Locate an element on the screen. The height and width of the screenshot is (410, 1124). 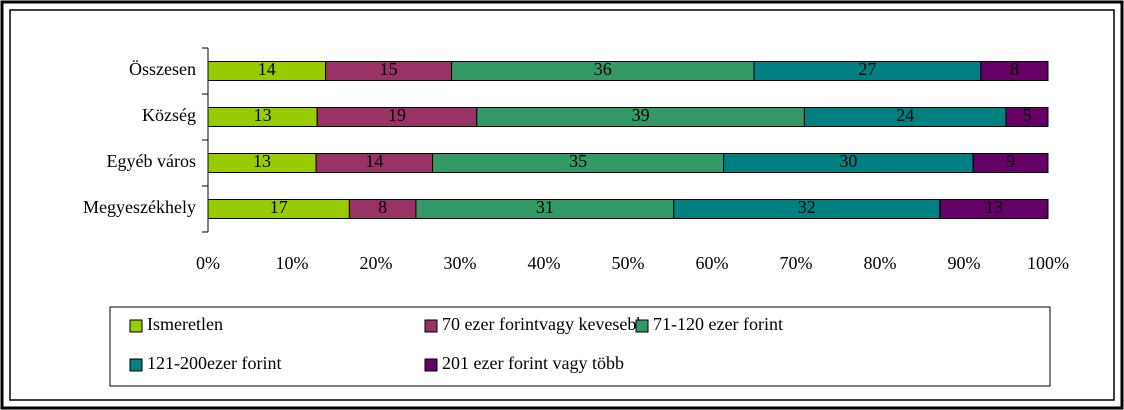
x-tick-label: 70% is located at coordinates (796, 263).